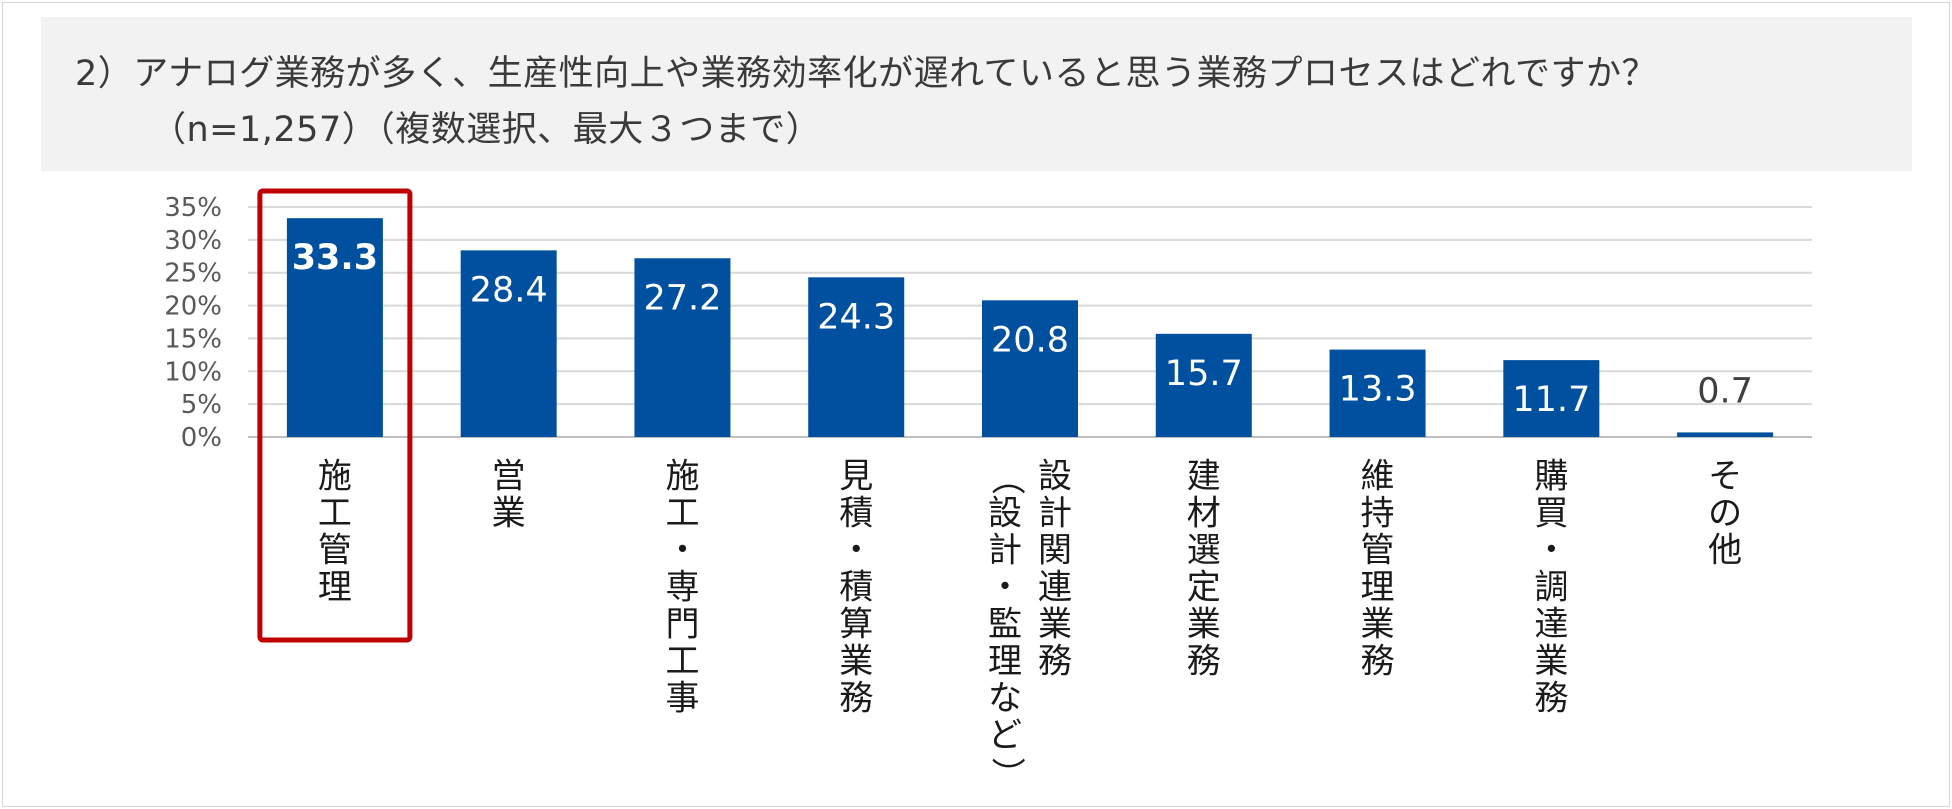 Image resolution: width=1952 pixels, height=809 pixels. What do you see at coordinates (1204, 588) in the screenshot?
I see `category-label-char: 定` at bounding box center [1204, 588].